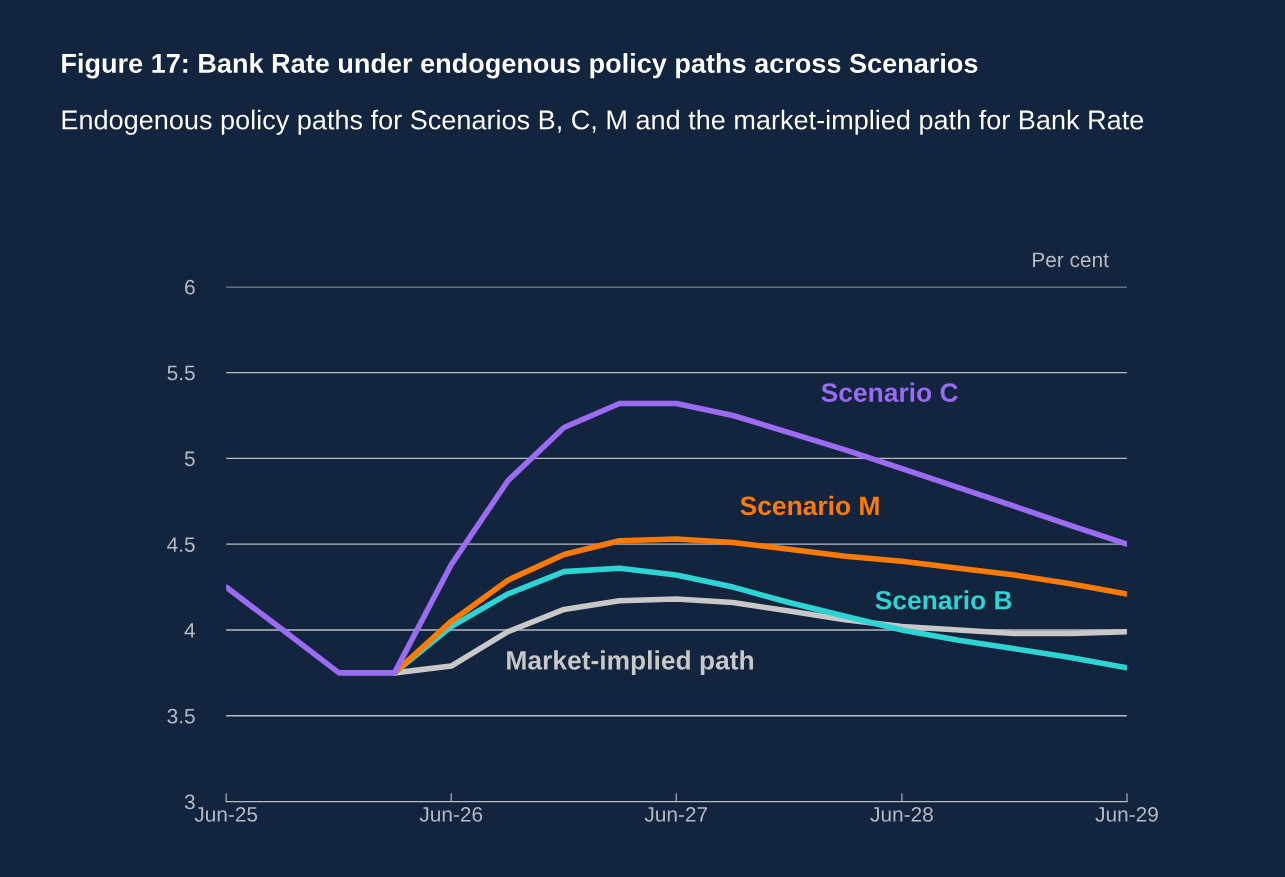 The width and height of the screenshot is (1285, 877). Describe the element at coordinates (181, 373) in the screenshot. I see `y-tick-label: 5.5` at that location.